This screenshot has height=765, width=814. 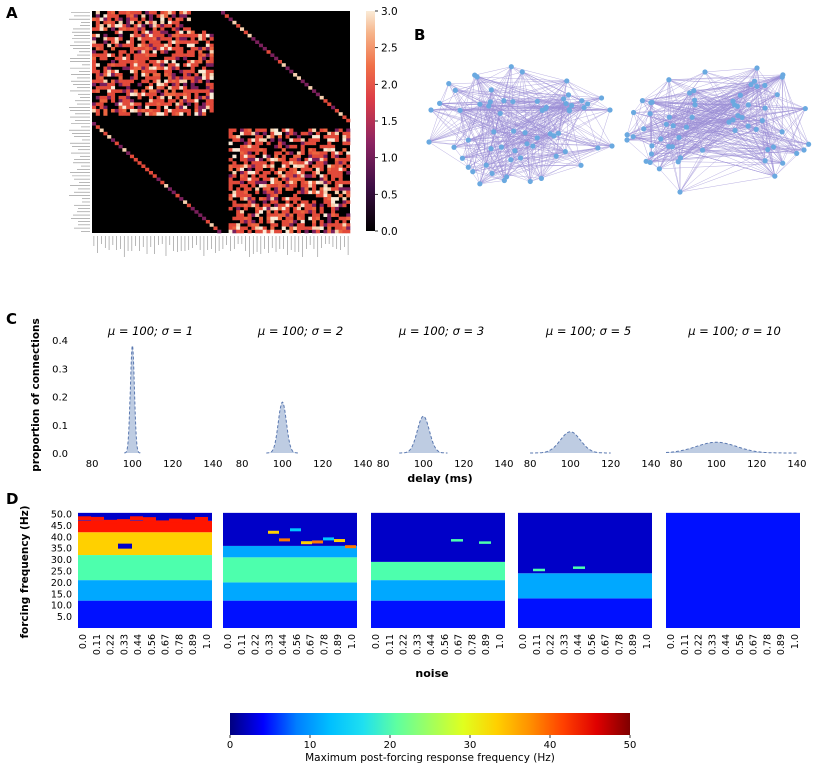 What do you see at coordinates (152, 644) in the screenshot?
I see `noise-tick-label: 0.56` at bounding box center [152, 644].